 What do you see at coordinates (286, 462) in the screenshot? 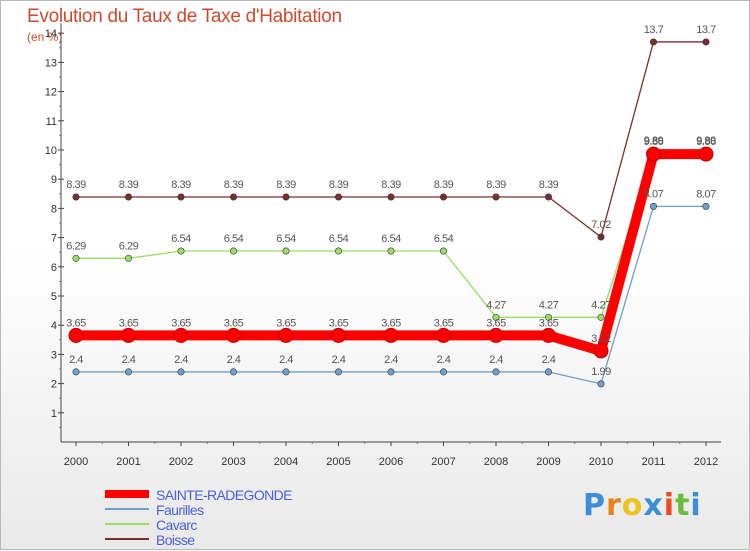
I see `x-tick-label: 2004` at bounding box center [286, 462].